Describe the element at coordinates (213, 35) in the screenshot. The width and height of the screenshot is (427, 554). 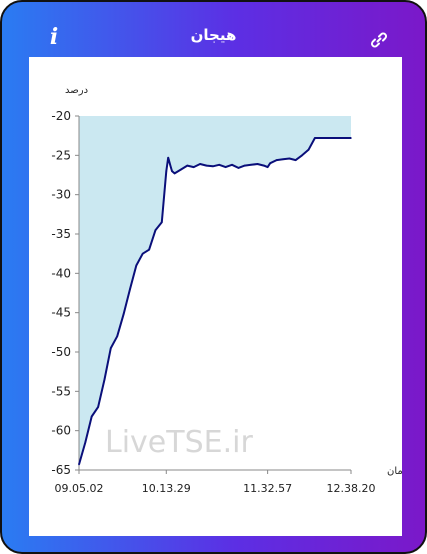
I see `page-title: هیجان` at that location.